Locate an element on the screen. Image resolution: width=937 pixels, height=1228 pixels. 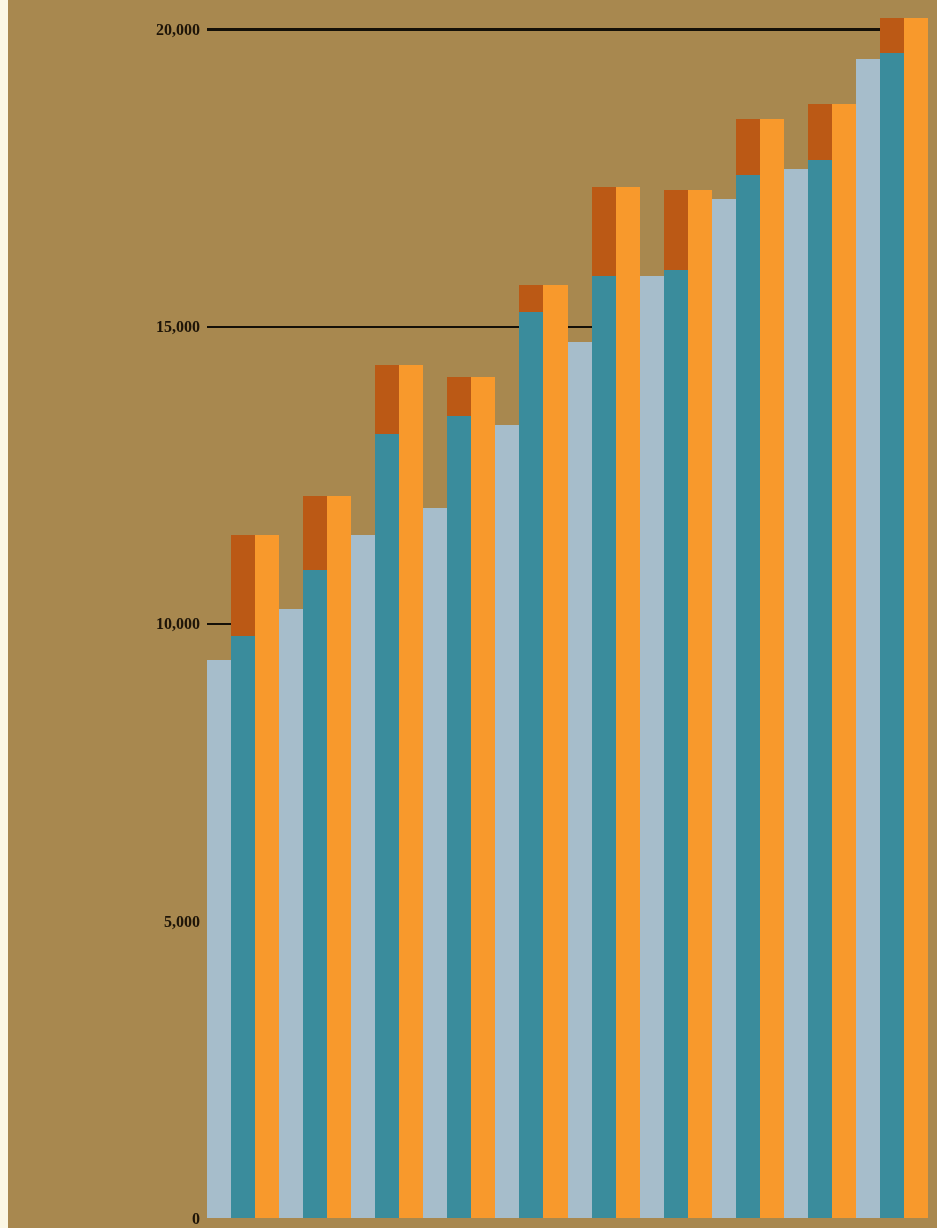
y-tick-label: 10,000 is located at coordinates (178, 624).